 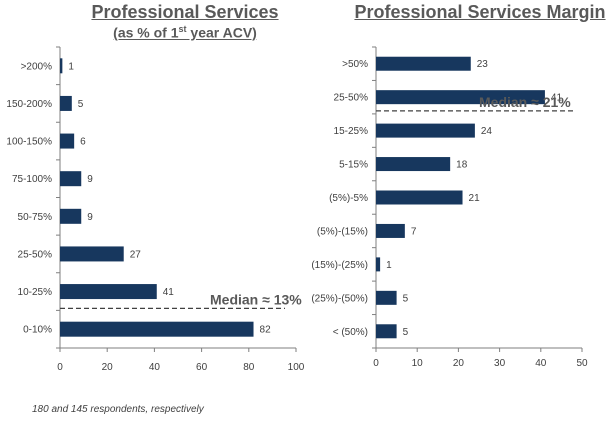 I want to click on left-category-label: 100-150%, so click(x=29, y=142).